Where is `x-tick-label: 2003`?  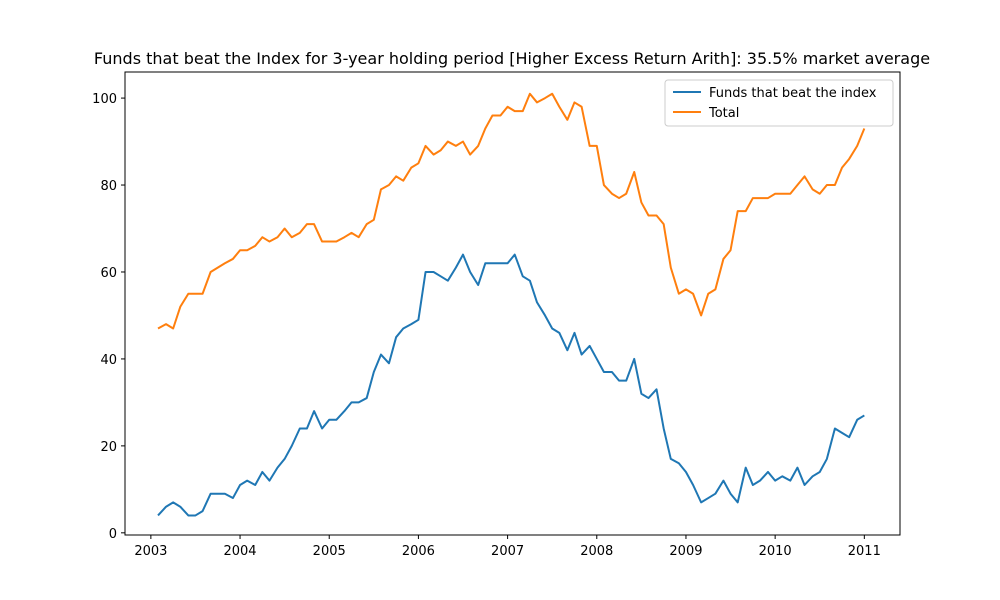 x-tick-label: 2003 is located at coordinates (150, 551).